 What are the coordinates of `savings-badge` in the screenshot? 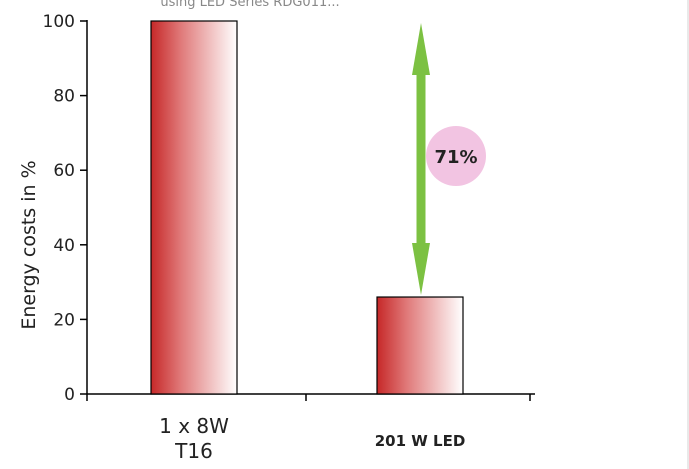 It's located at (456, 156).